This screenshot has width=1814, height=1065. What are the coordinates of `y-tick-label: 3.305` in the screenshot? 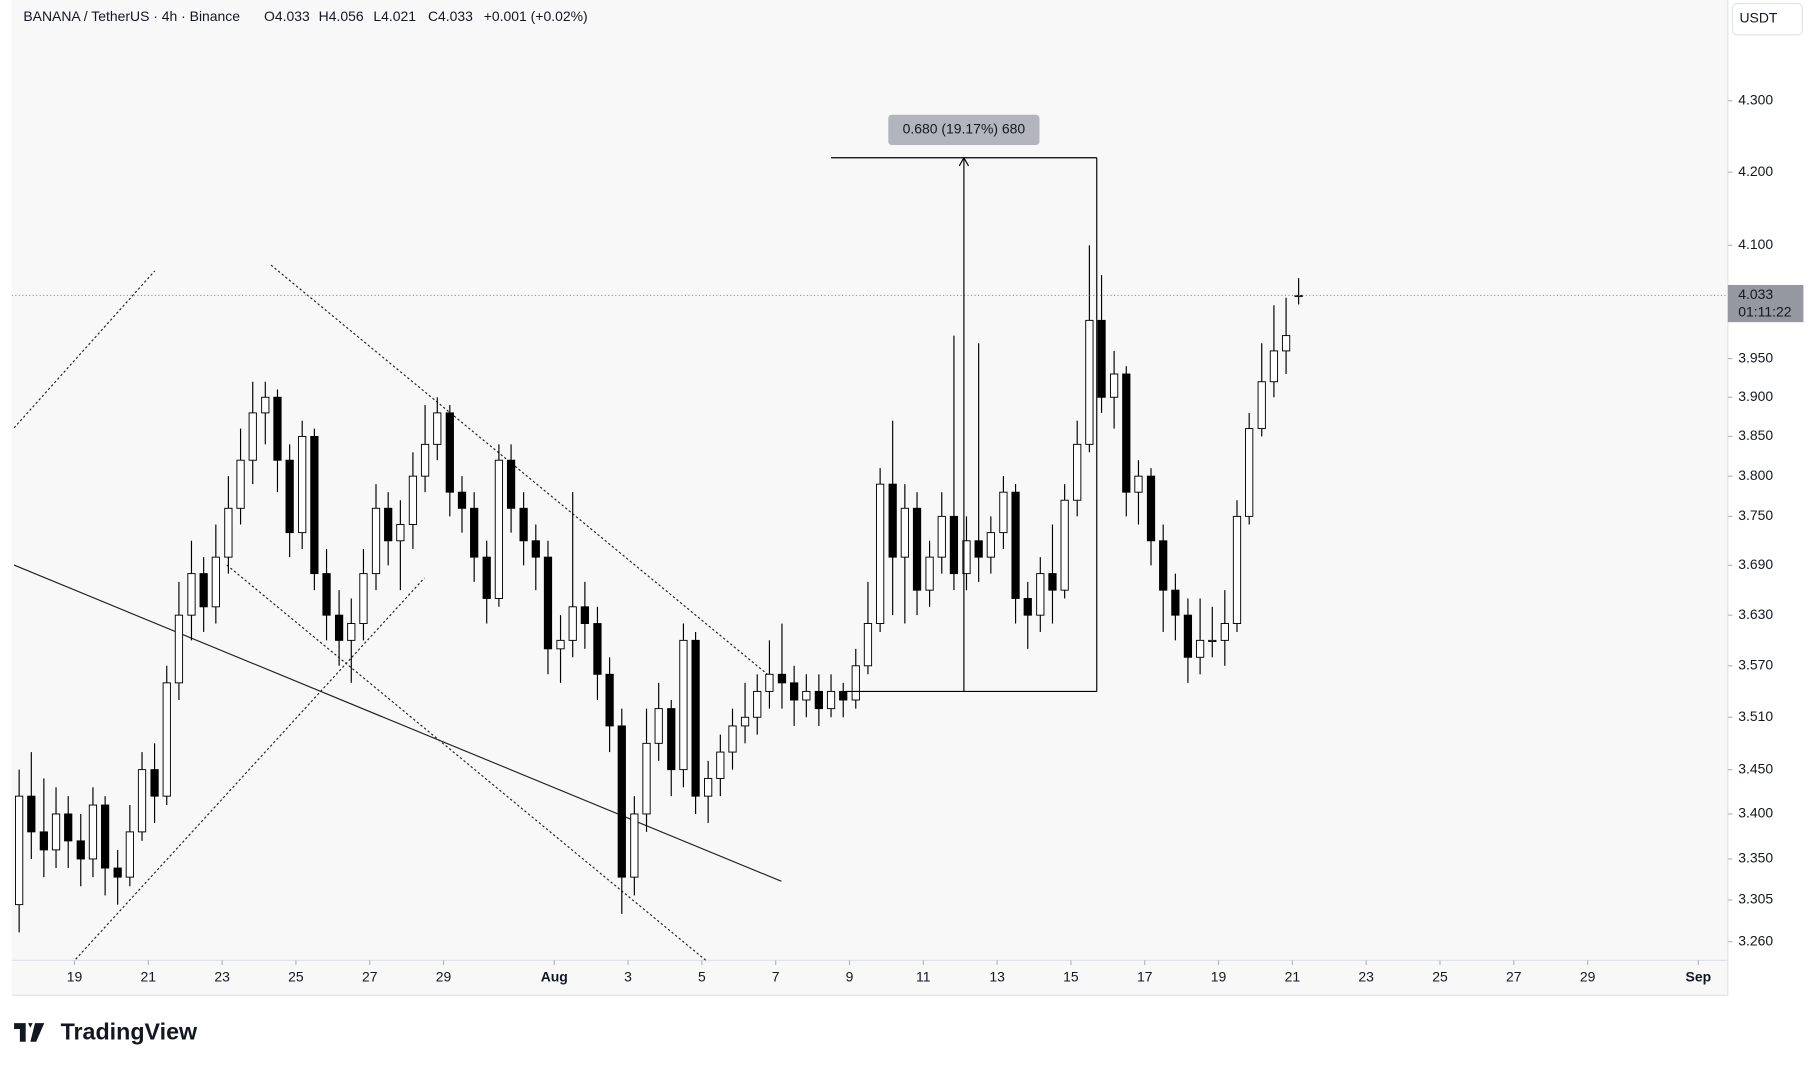 It's located at (1755, 899).